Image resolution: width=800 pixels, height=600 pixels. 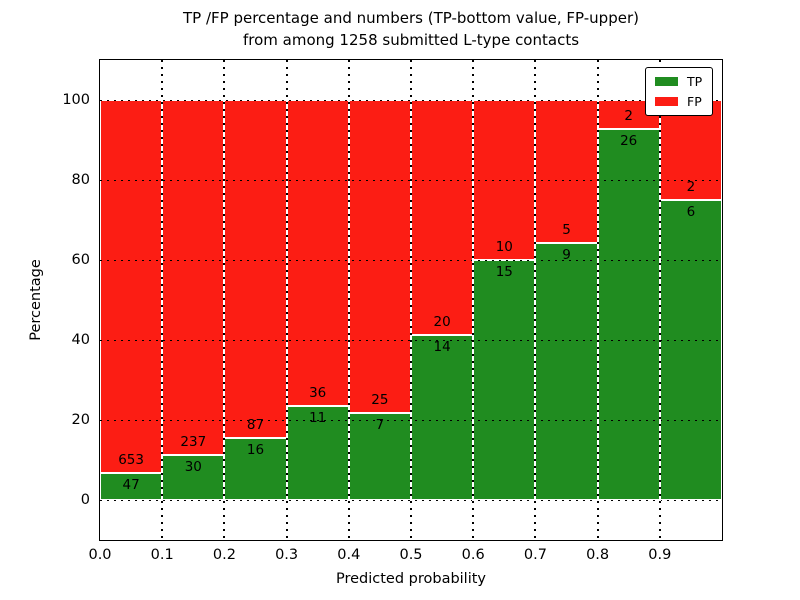 What do you see at coordinates (349, 555) in the screenshot?
I see `x-tick-label: 0.4` at bounding box center [349, 555].